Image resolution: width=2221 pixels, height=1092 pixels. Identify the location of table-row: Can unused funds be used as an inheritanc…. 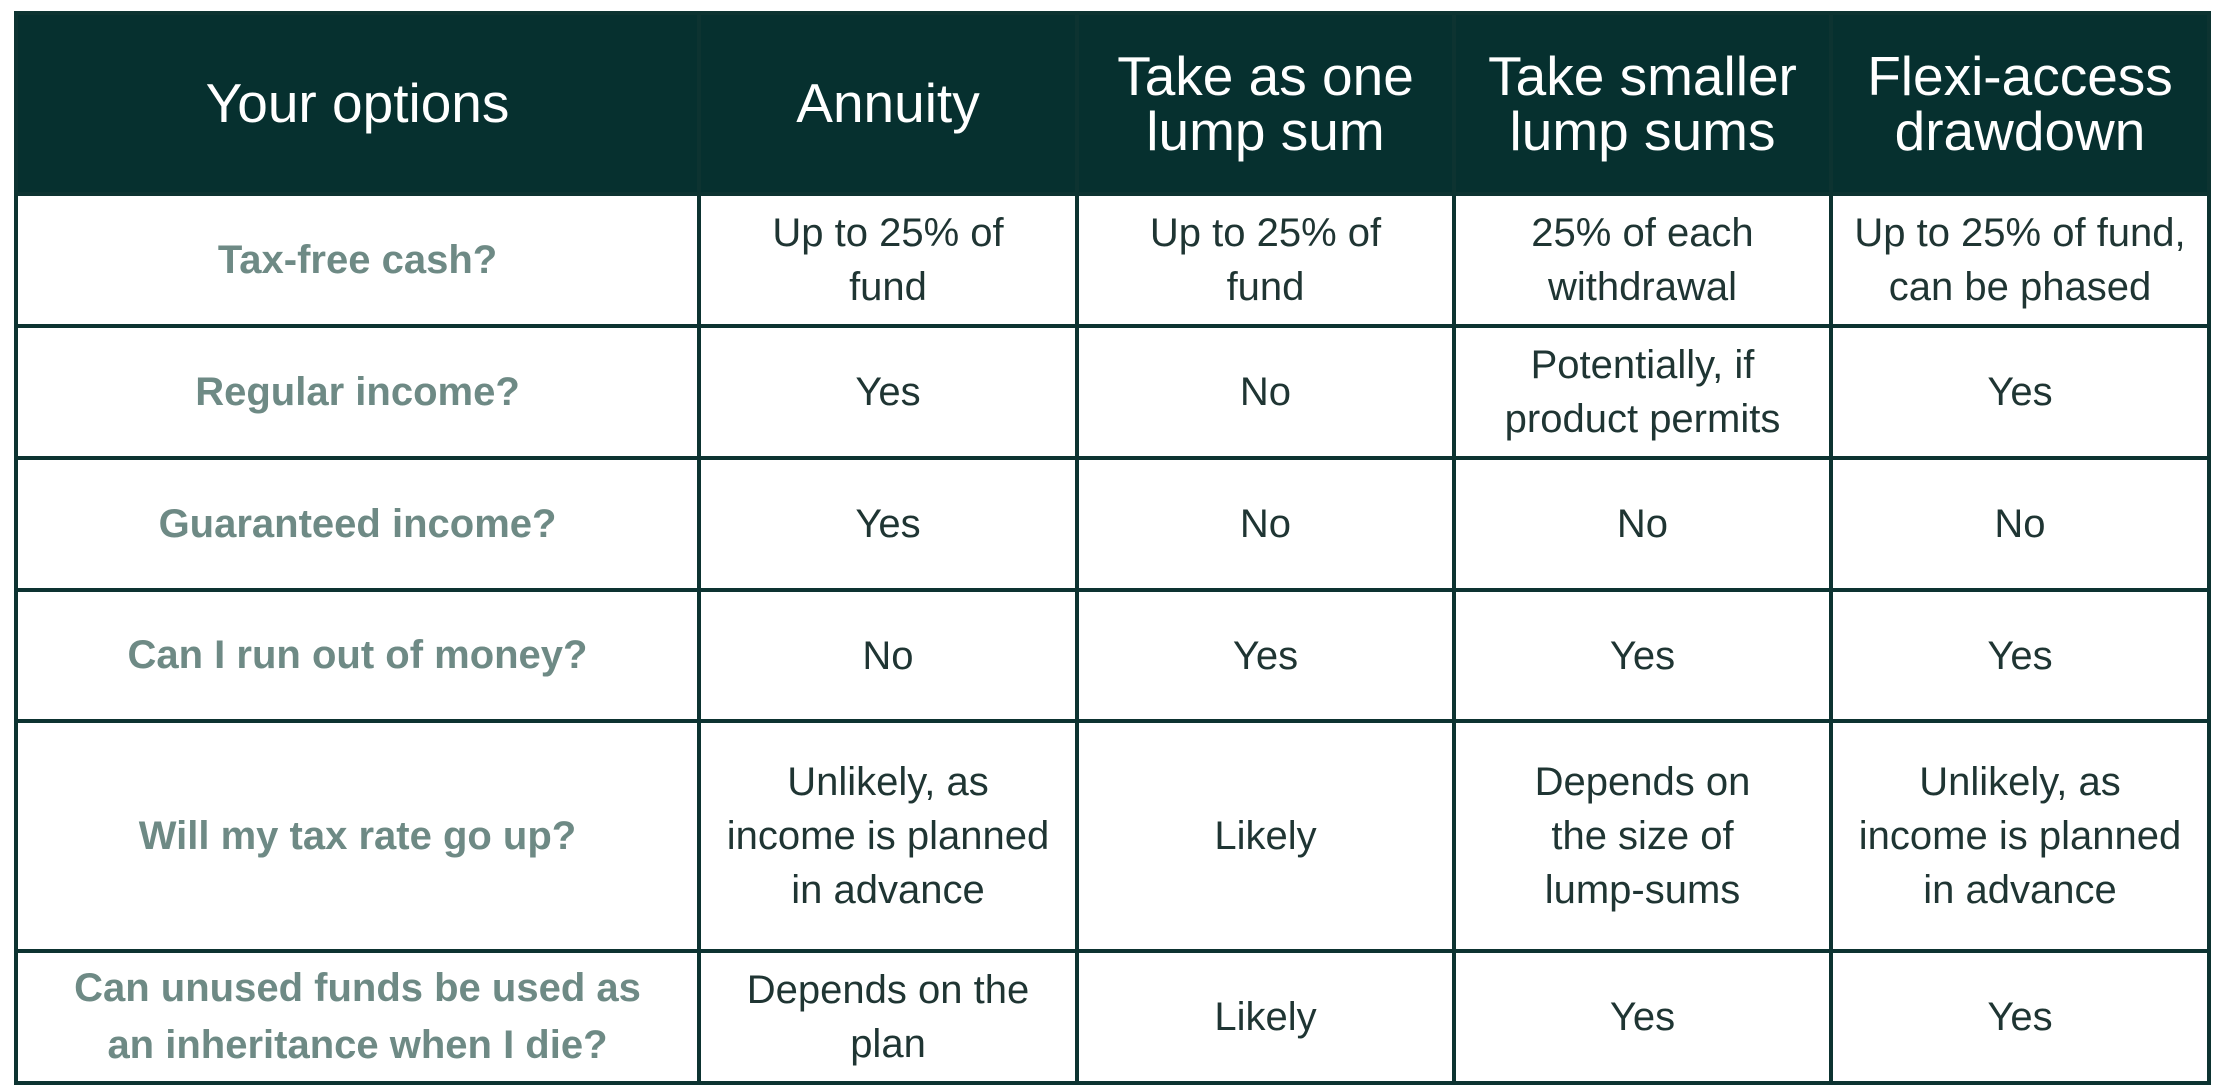
(1112, 1017).